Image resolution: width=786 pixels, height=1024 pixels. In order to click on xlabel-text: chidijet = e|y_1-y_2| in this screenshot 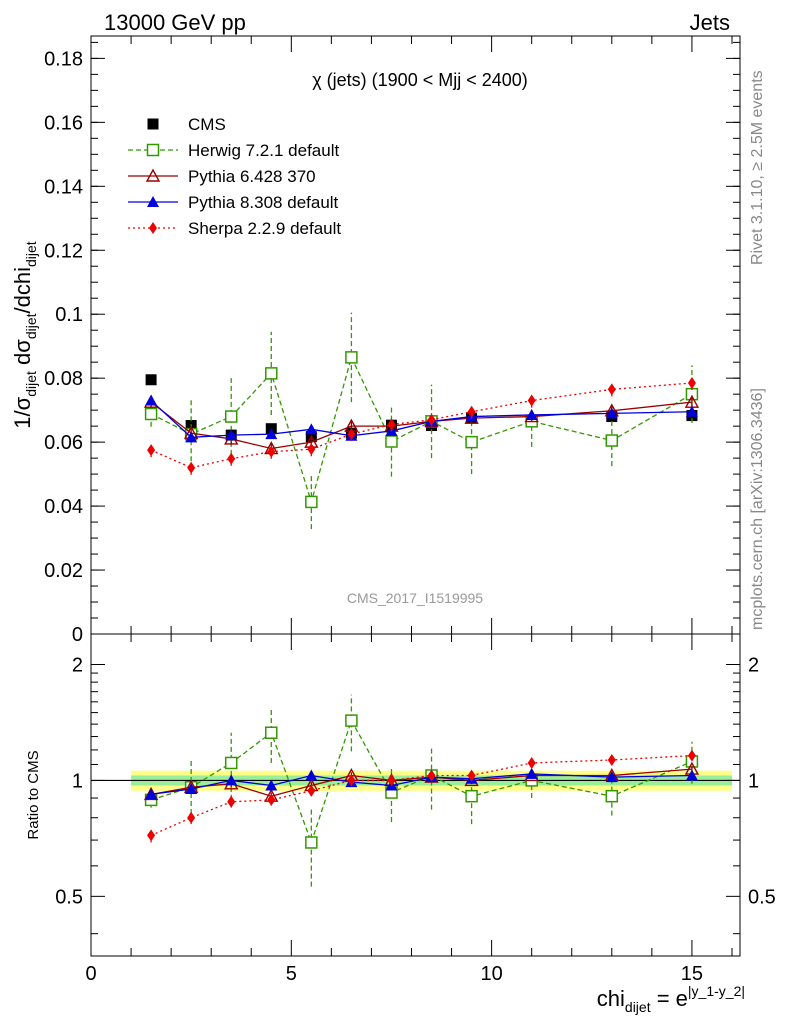, I will do `click(671, 999)`.